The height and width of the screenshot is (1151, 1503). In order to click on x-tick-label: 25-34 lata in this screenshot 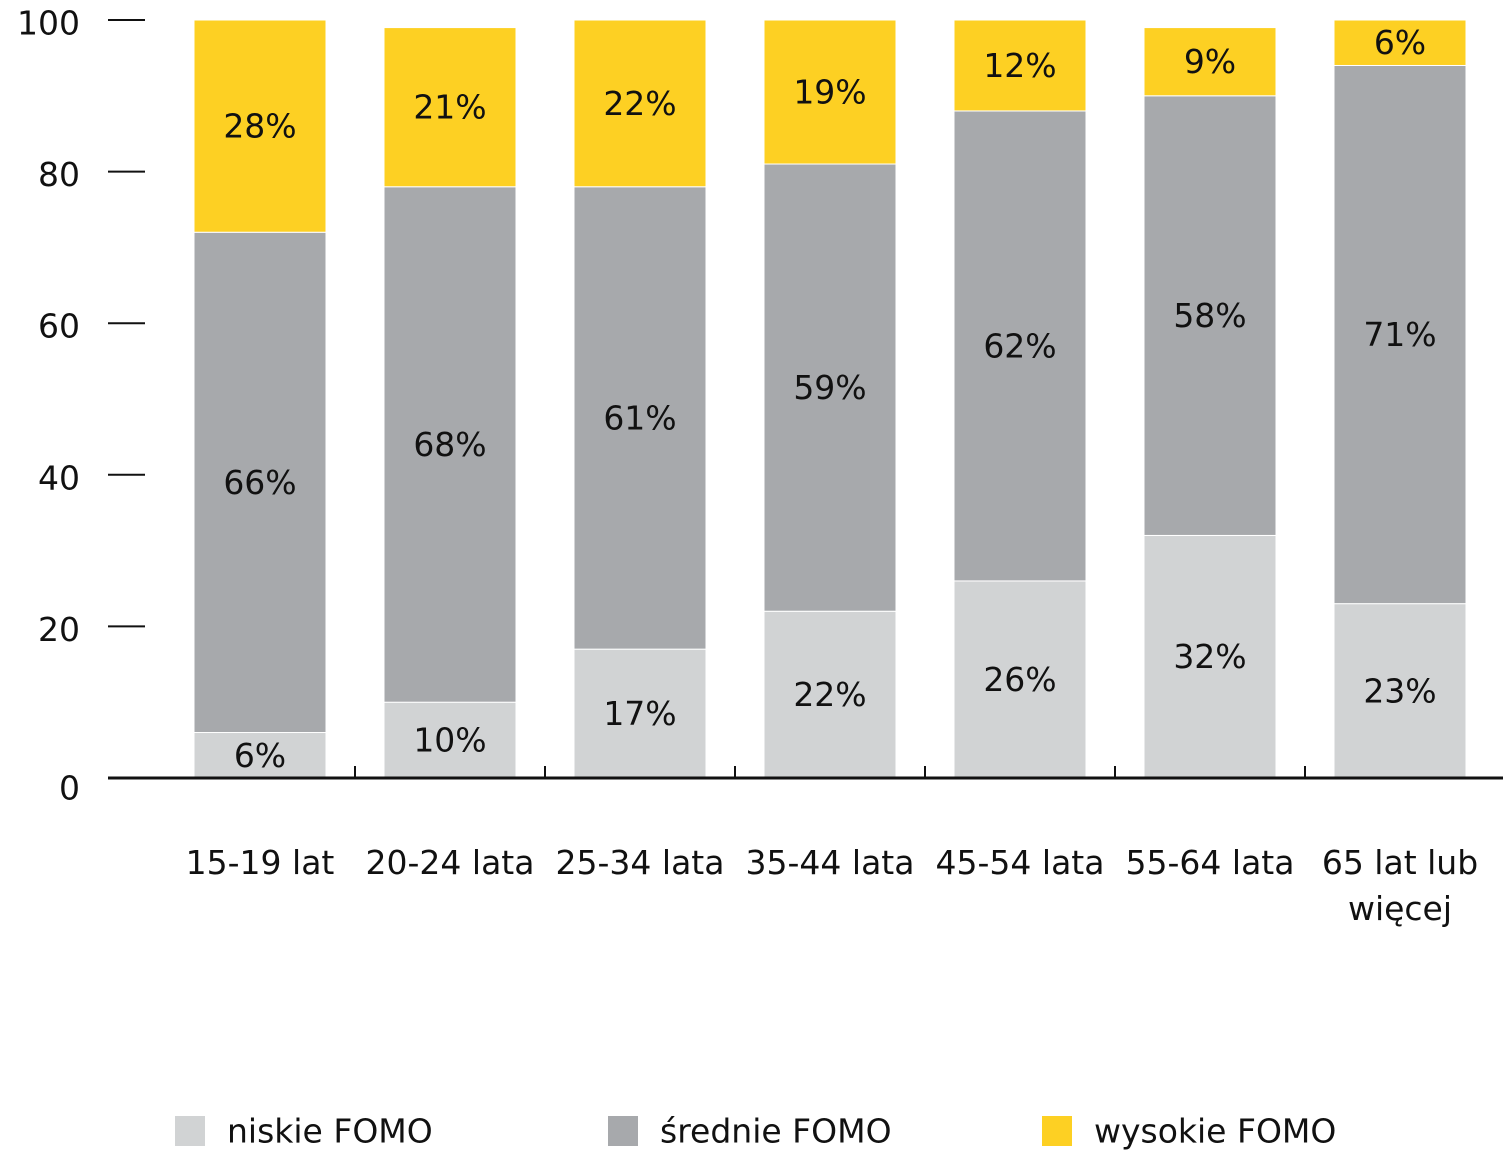, I will do `click(640, 862)`.